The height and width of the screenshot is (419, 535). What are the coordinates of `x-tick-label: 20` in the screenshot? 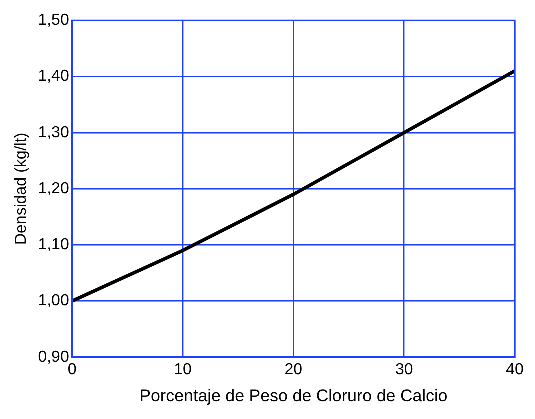 It's located at (293, 369).